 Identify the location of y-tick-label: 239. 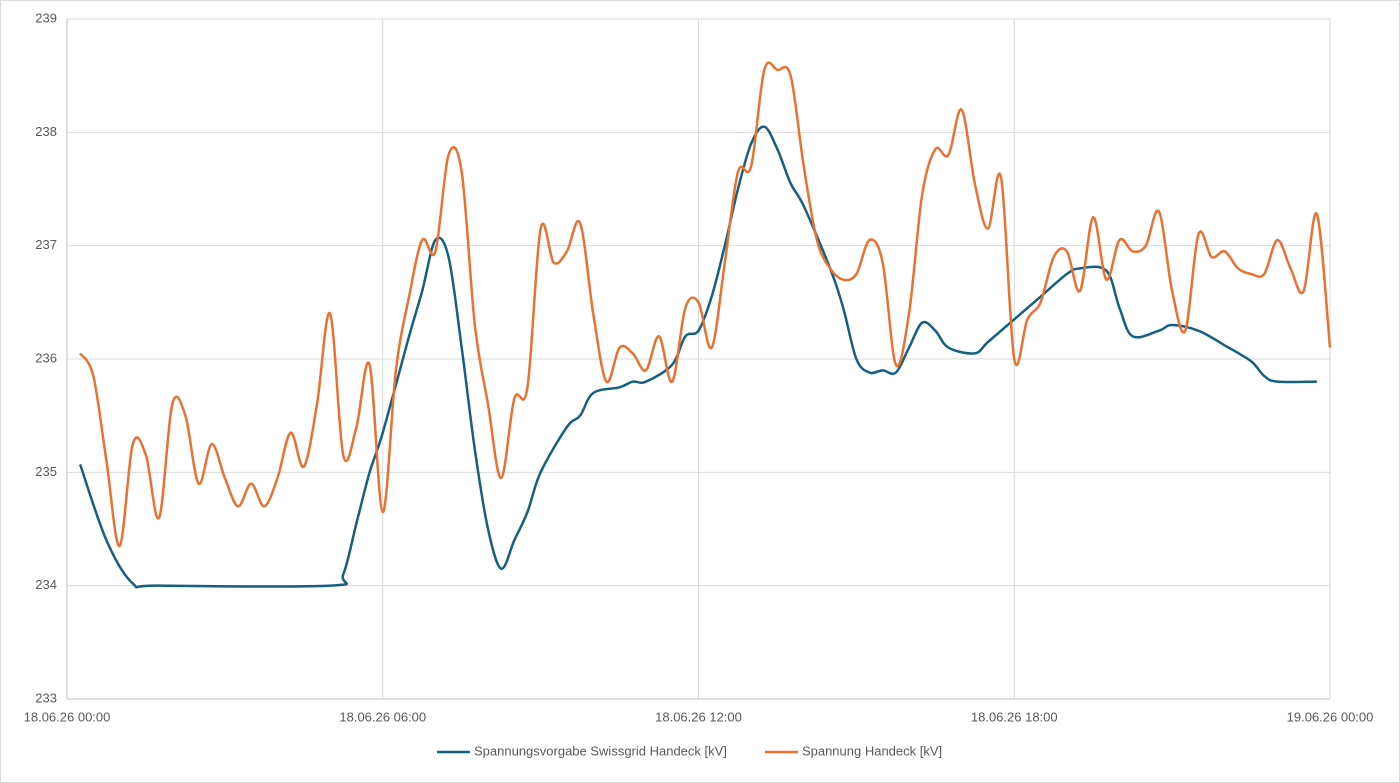
(46, 17).